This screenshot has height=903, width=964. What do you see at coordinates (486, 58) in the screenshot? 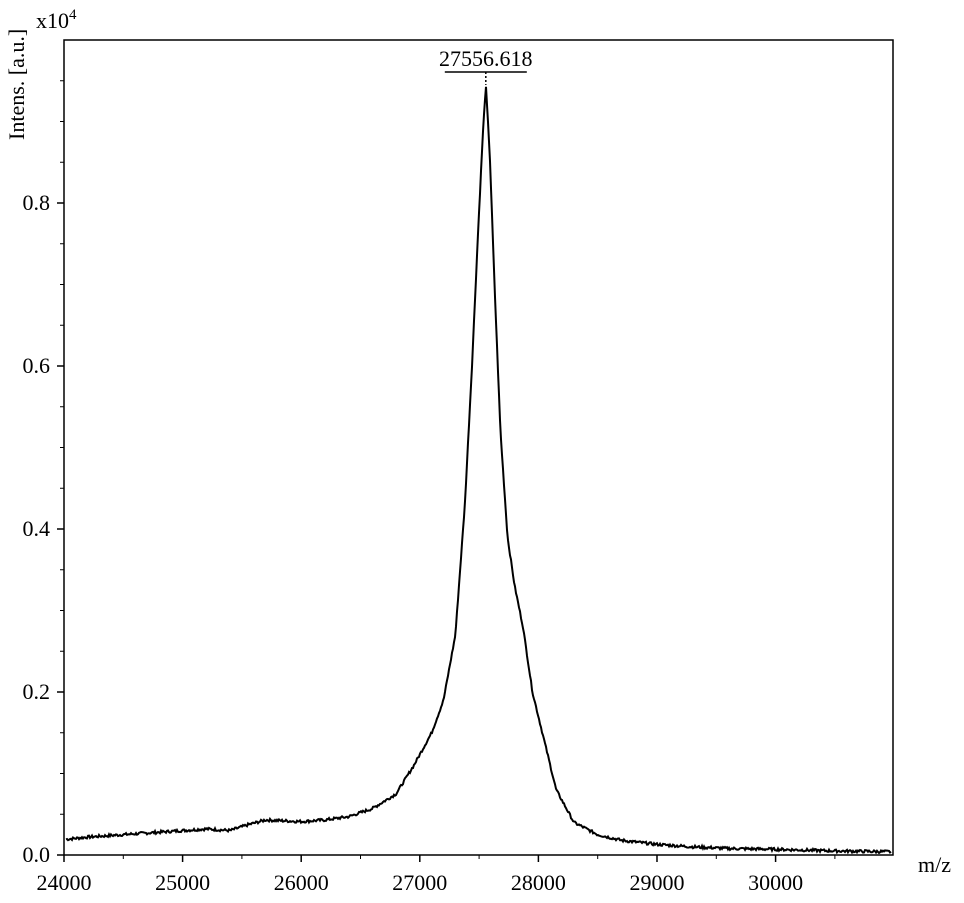
I see `peak-label: 27556.618` at bounding box center [486, 58].